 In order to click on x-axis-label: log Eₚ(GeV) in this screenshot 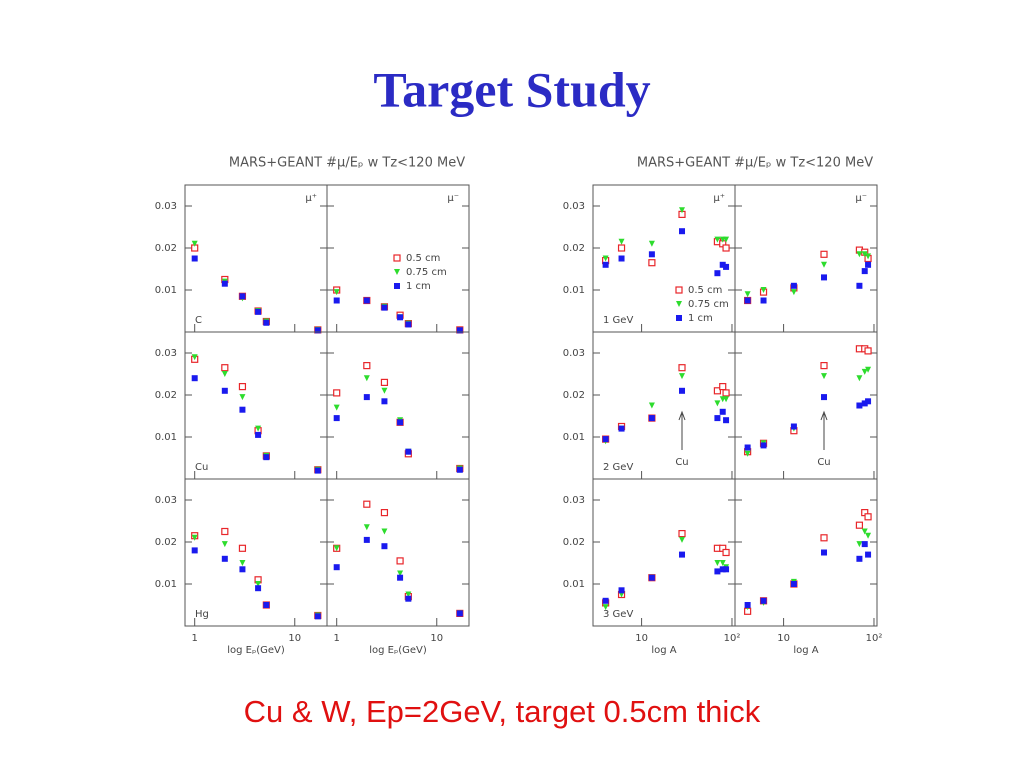, I will do `click(256, 650)`.